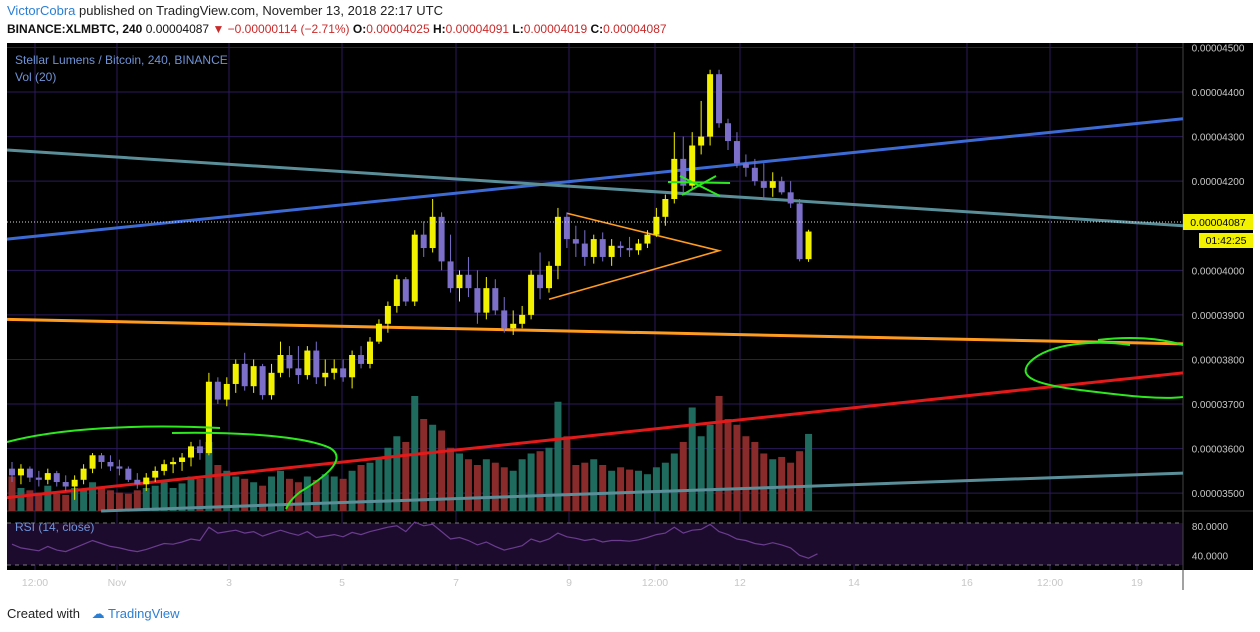  Describe the element at coordinates (595, 544) in the screenshot. I see `rsi-band` at that location.